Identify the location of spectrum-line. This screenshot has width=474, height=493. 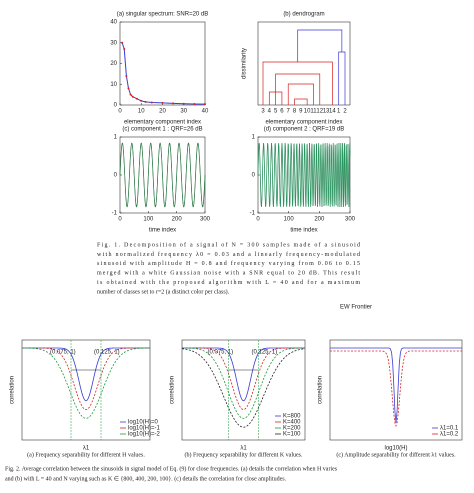
(163, 73).